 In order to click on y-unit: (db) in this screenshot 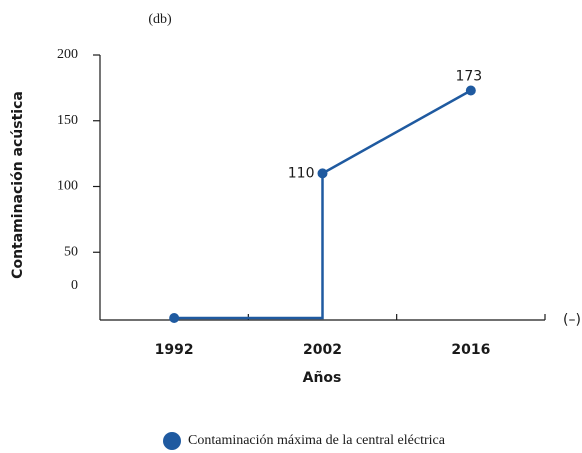, I will do `click(160, 19)`.